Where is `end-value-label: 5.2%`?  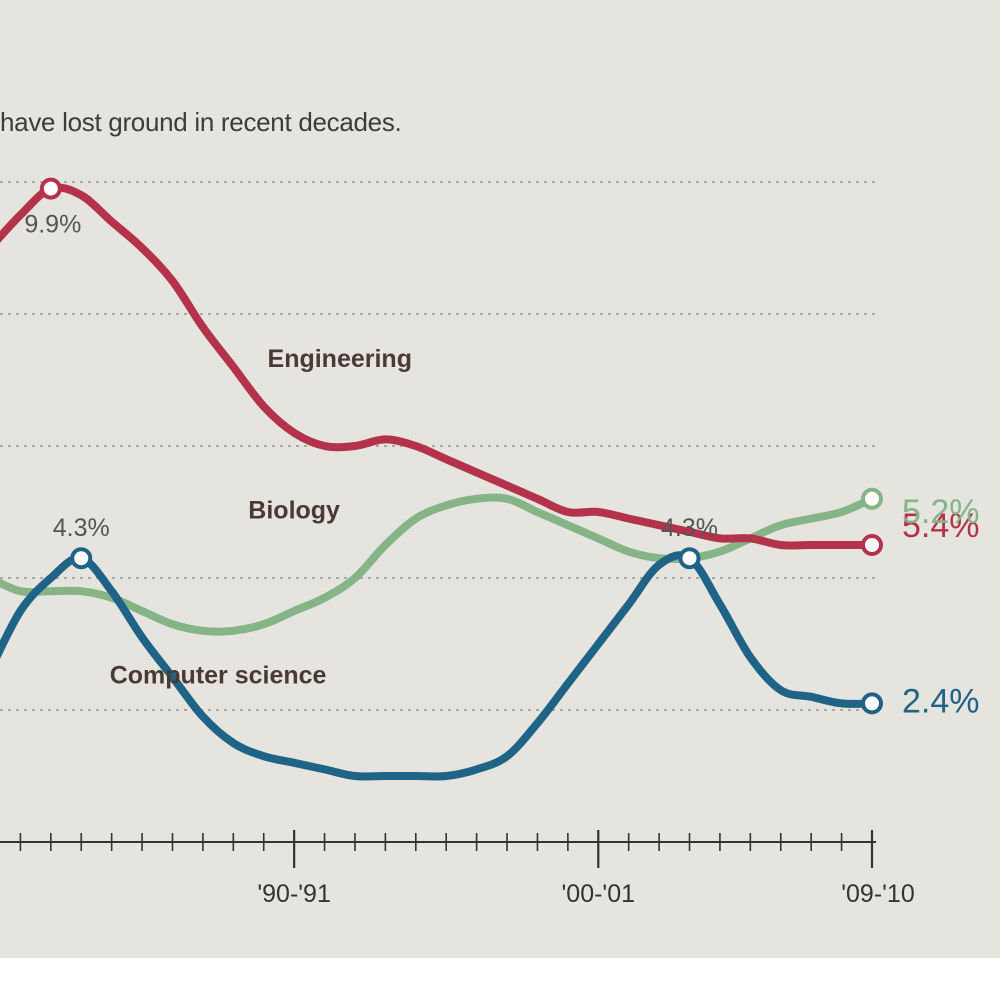 end-value-label: 5.2% is located at coordinates (941, 512).